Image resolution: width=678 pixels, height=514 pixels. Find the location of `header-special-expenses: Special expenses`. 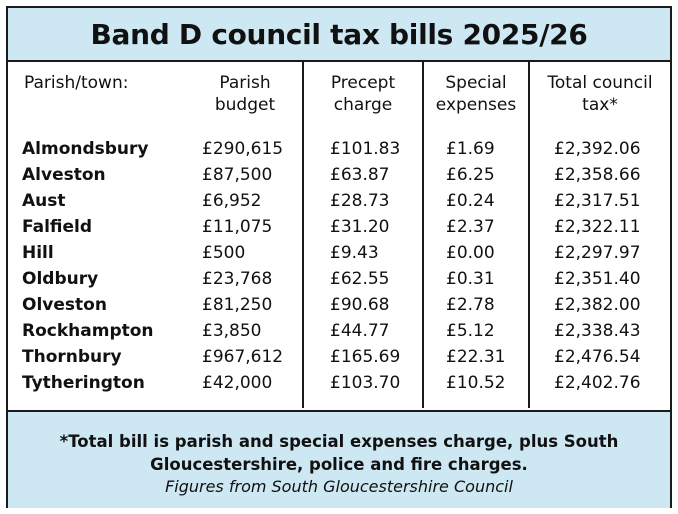

header-special-expenses: Special expenses is located at coordinates (476, 94).